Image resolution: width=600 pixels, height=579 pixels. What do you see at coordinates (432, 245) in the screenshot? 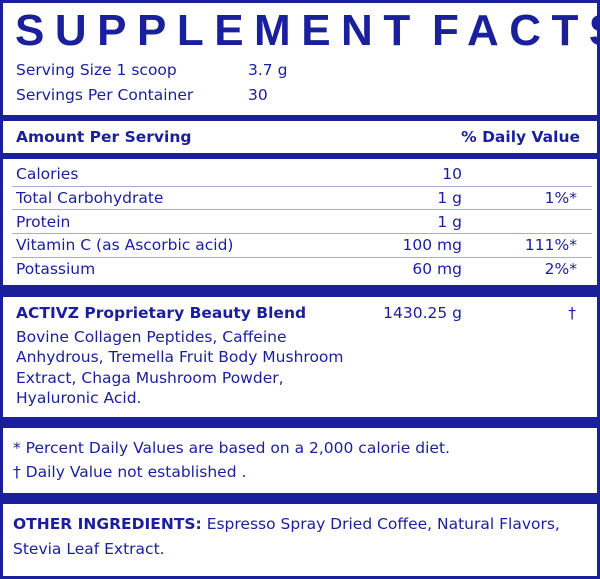
I see `nutrient-amount: 100 mg` at bounding box center [432, 245].